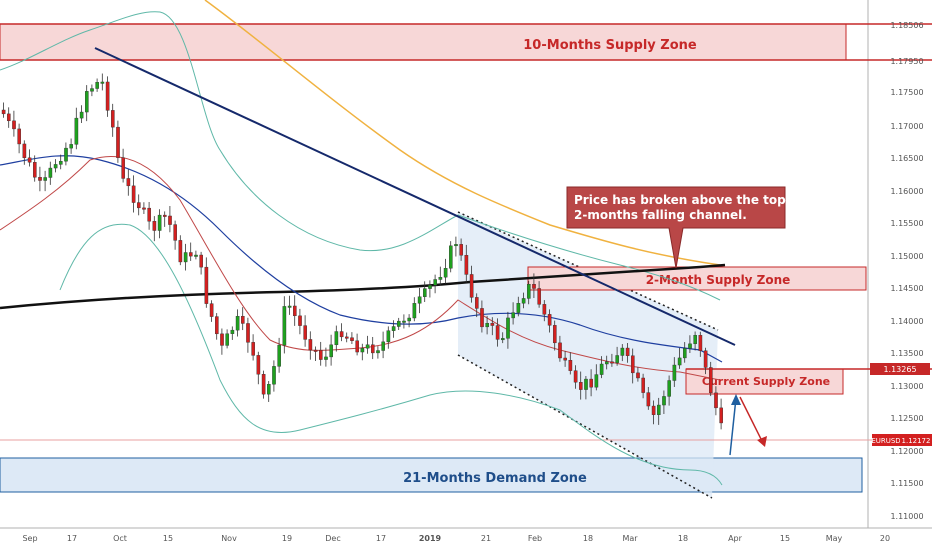 The height and width of the screenshot is (550, 932). I want to click on y-tick: 1.15500, so click(906, 223).